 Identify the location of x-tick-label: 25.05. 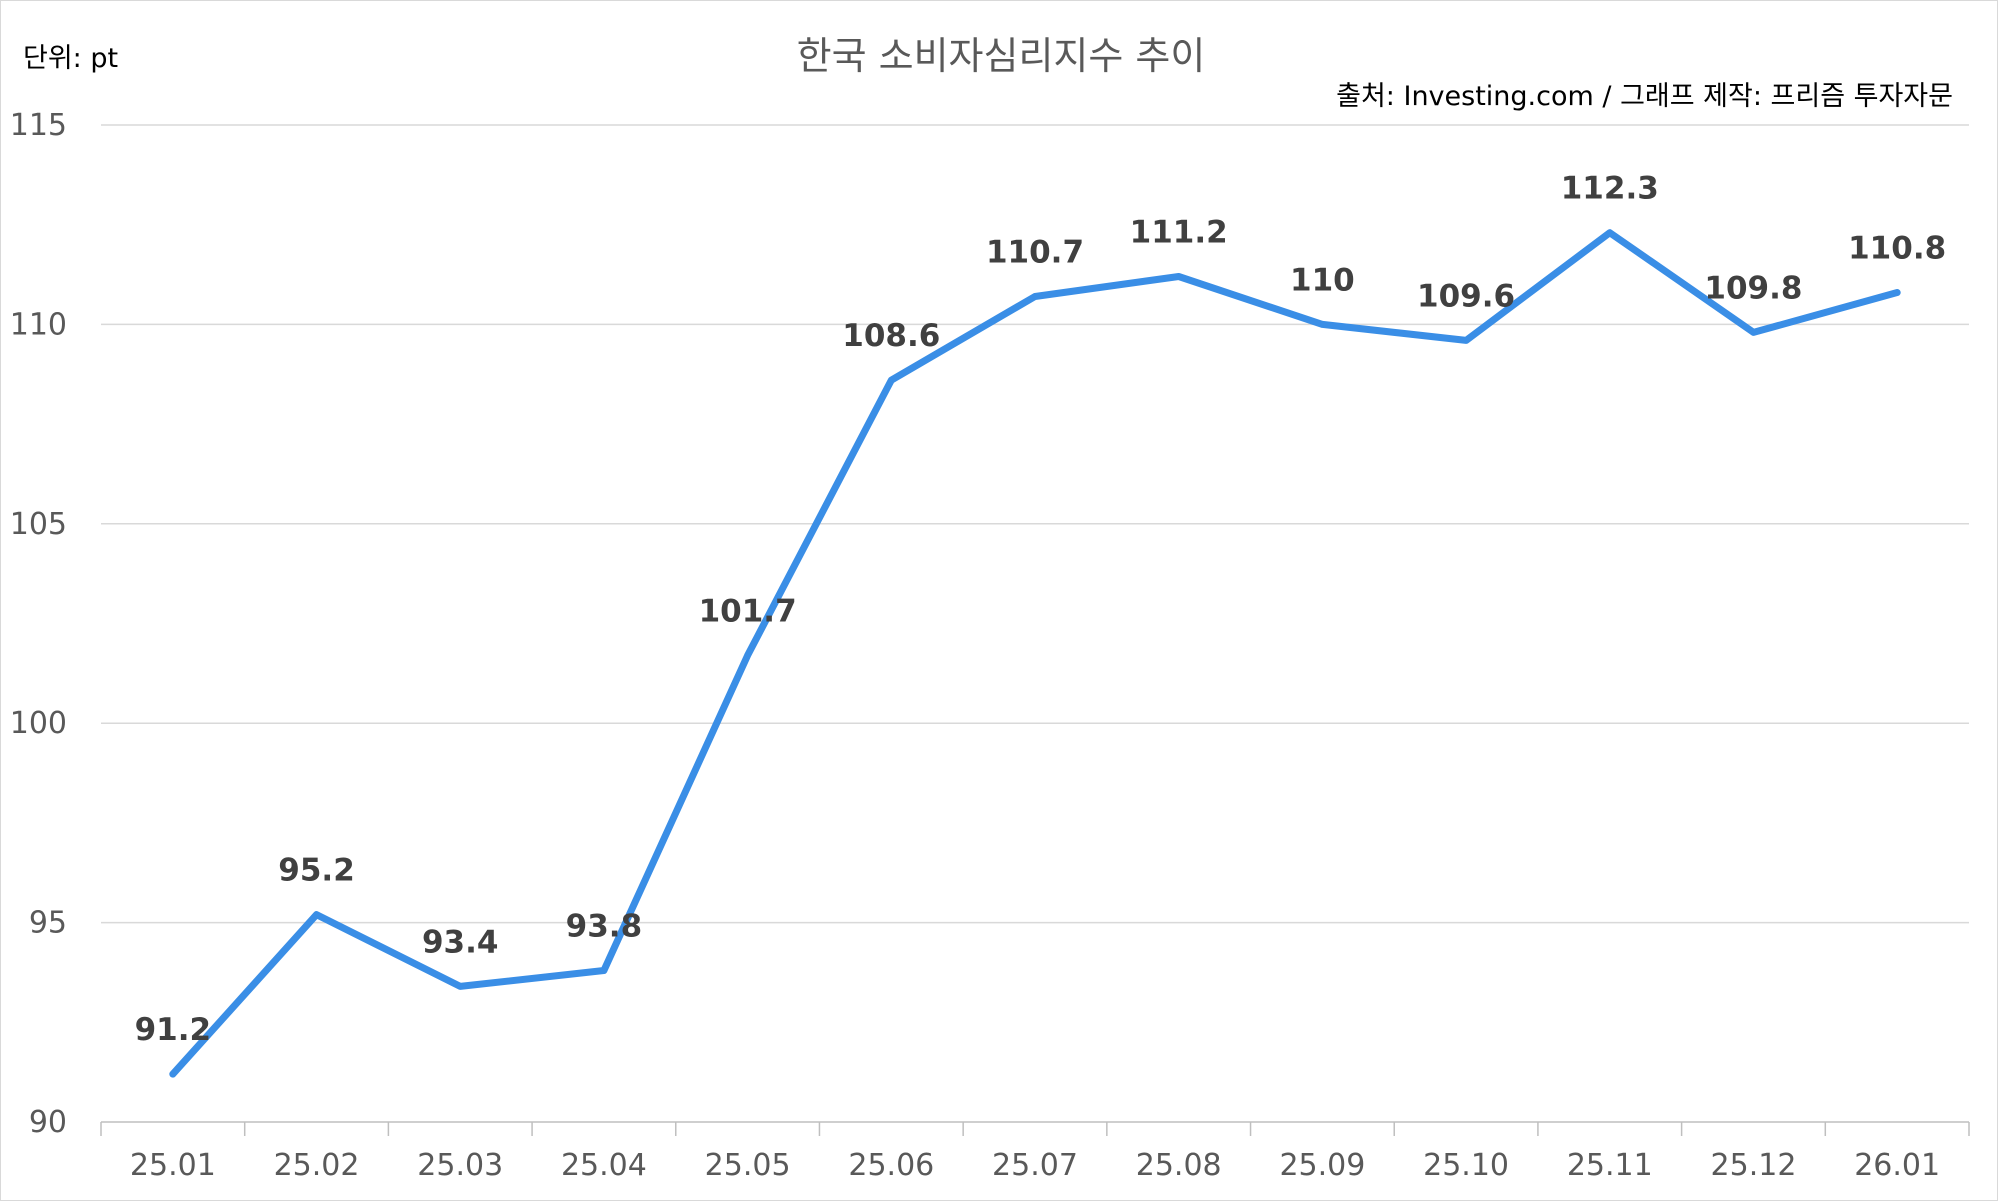
(748, 1165).